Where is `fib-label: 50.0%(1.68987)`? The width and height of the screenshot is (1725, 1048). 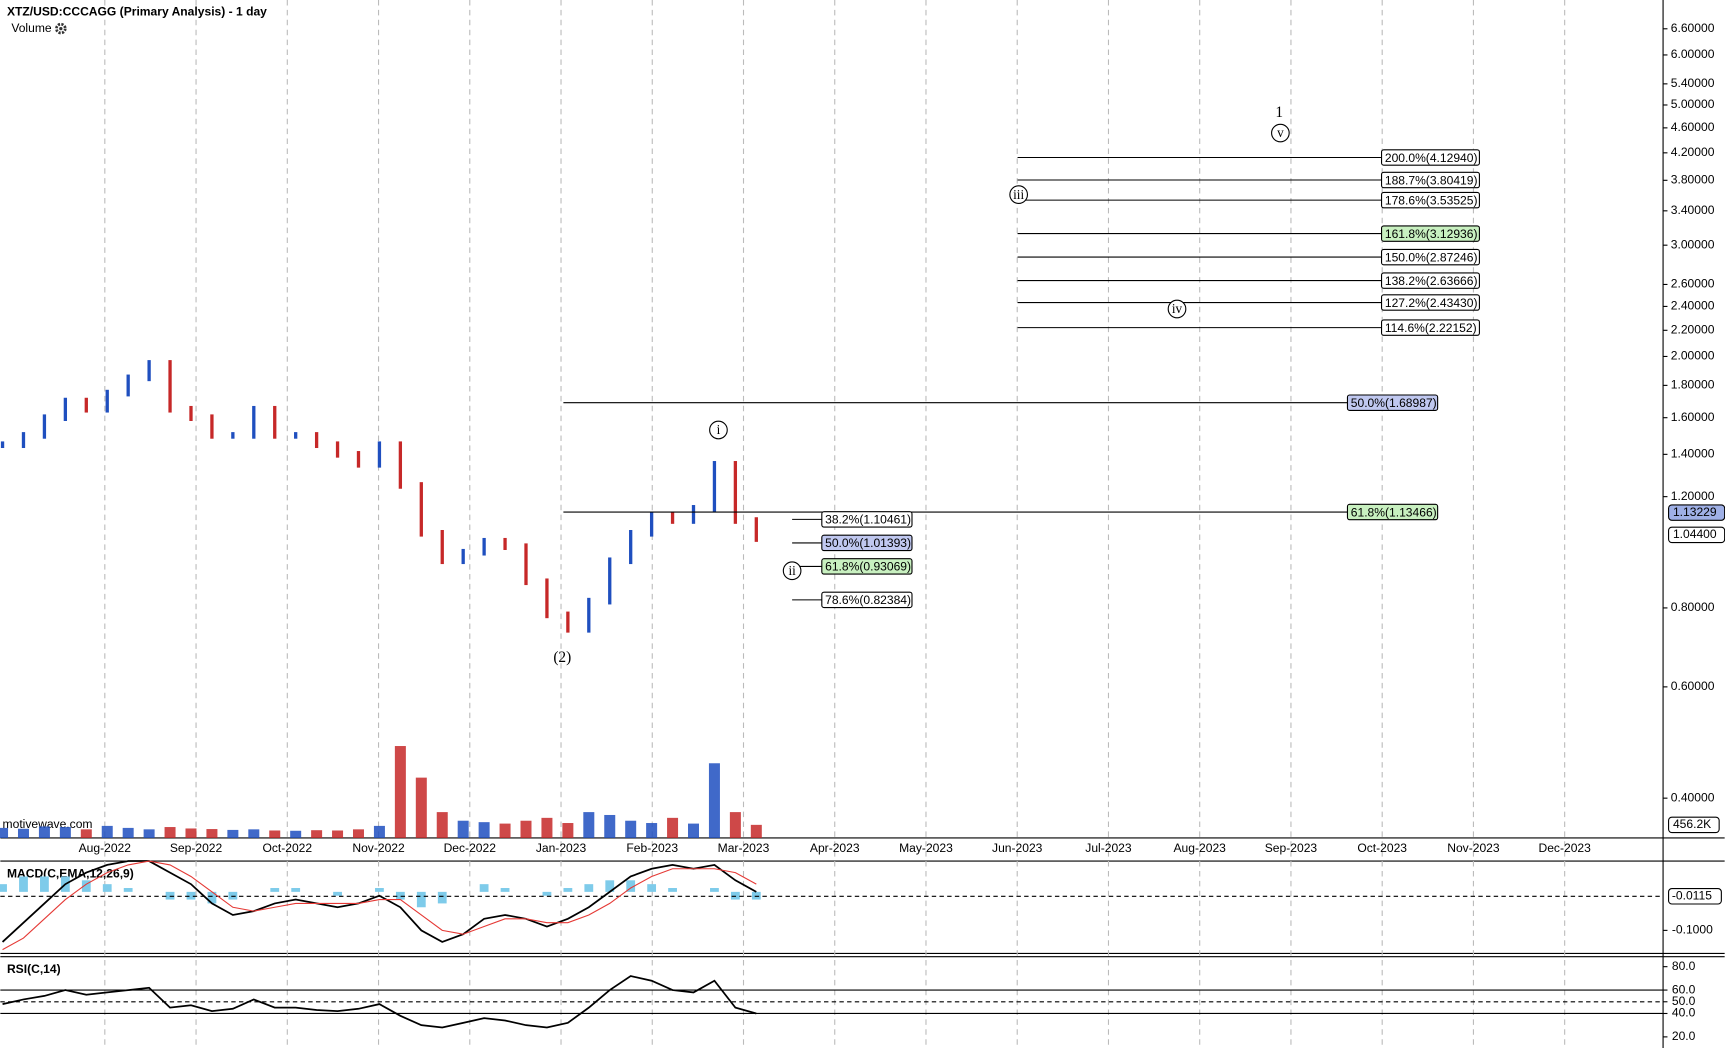
fib-label: 50.0%(1.68987) is located at coordinates (1394, 403).